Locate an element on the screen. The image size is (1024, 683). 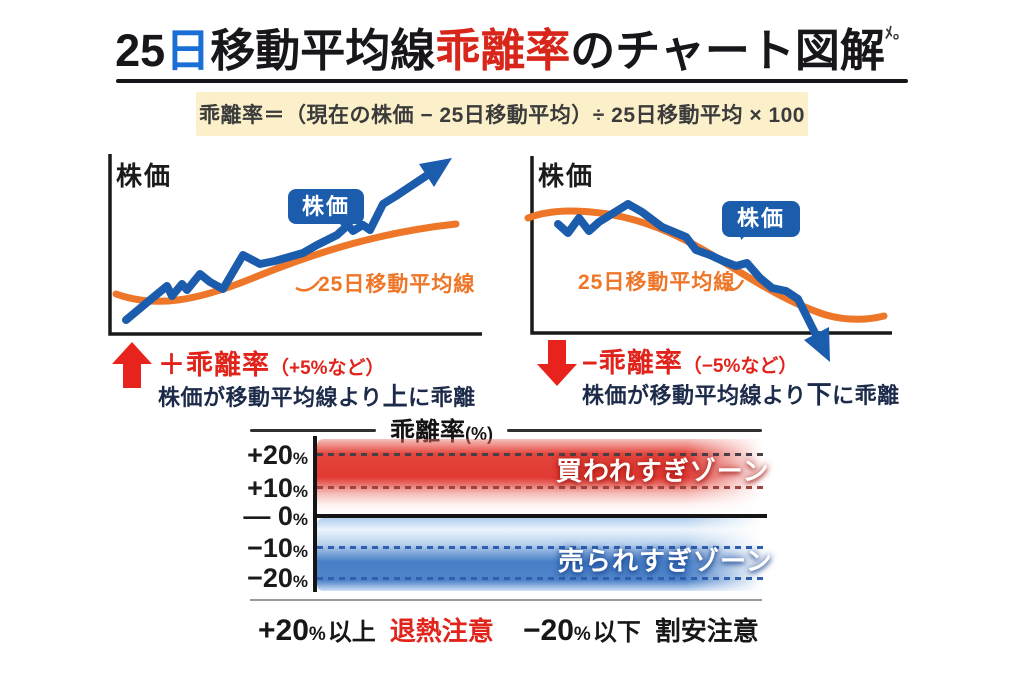
y-tick-zero: — 0% is located at coordinates (275, 516).